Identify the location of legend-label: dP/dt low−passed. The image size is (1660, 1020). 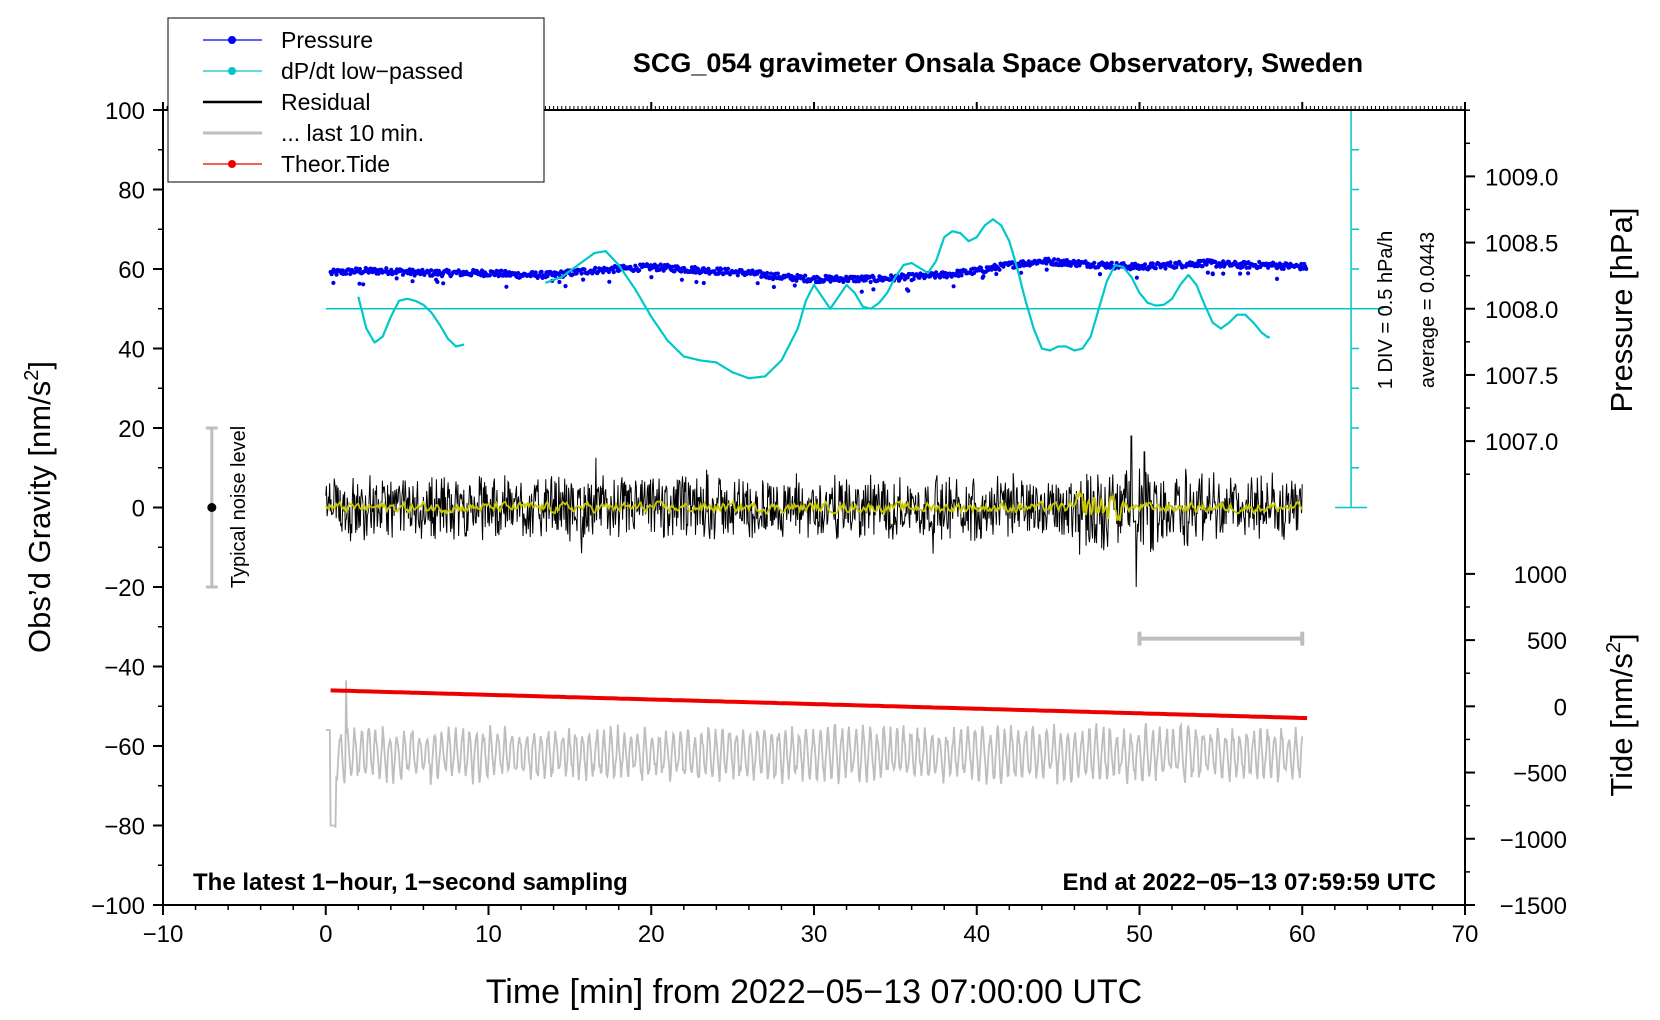
(372, 71).